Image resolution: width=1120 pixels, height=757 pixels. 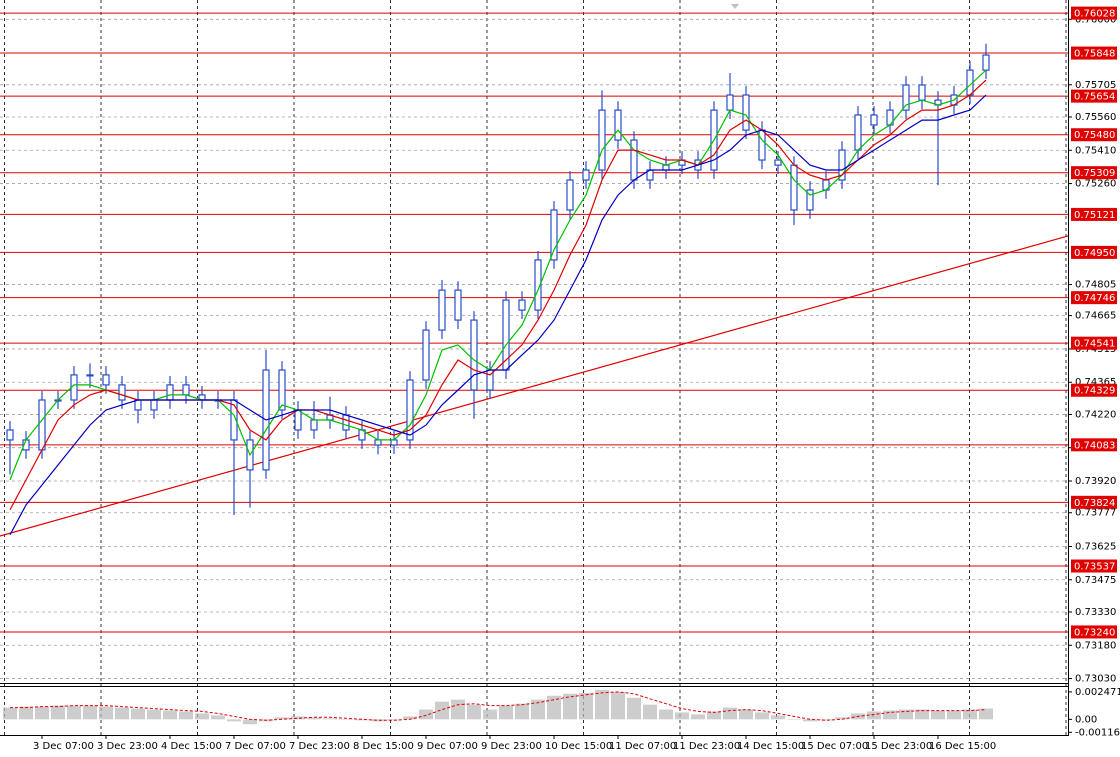 What do you see at coordinates (191, 746) in the screenshot?
I see `x-tick-label: 4 Dec 15:00` at bounding box center [191, 746].